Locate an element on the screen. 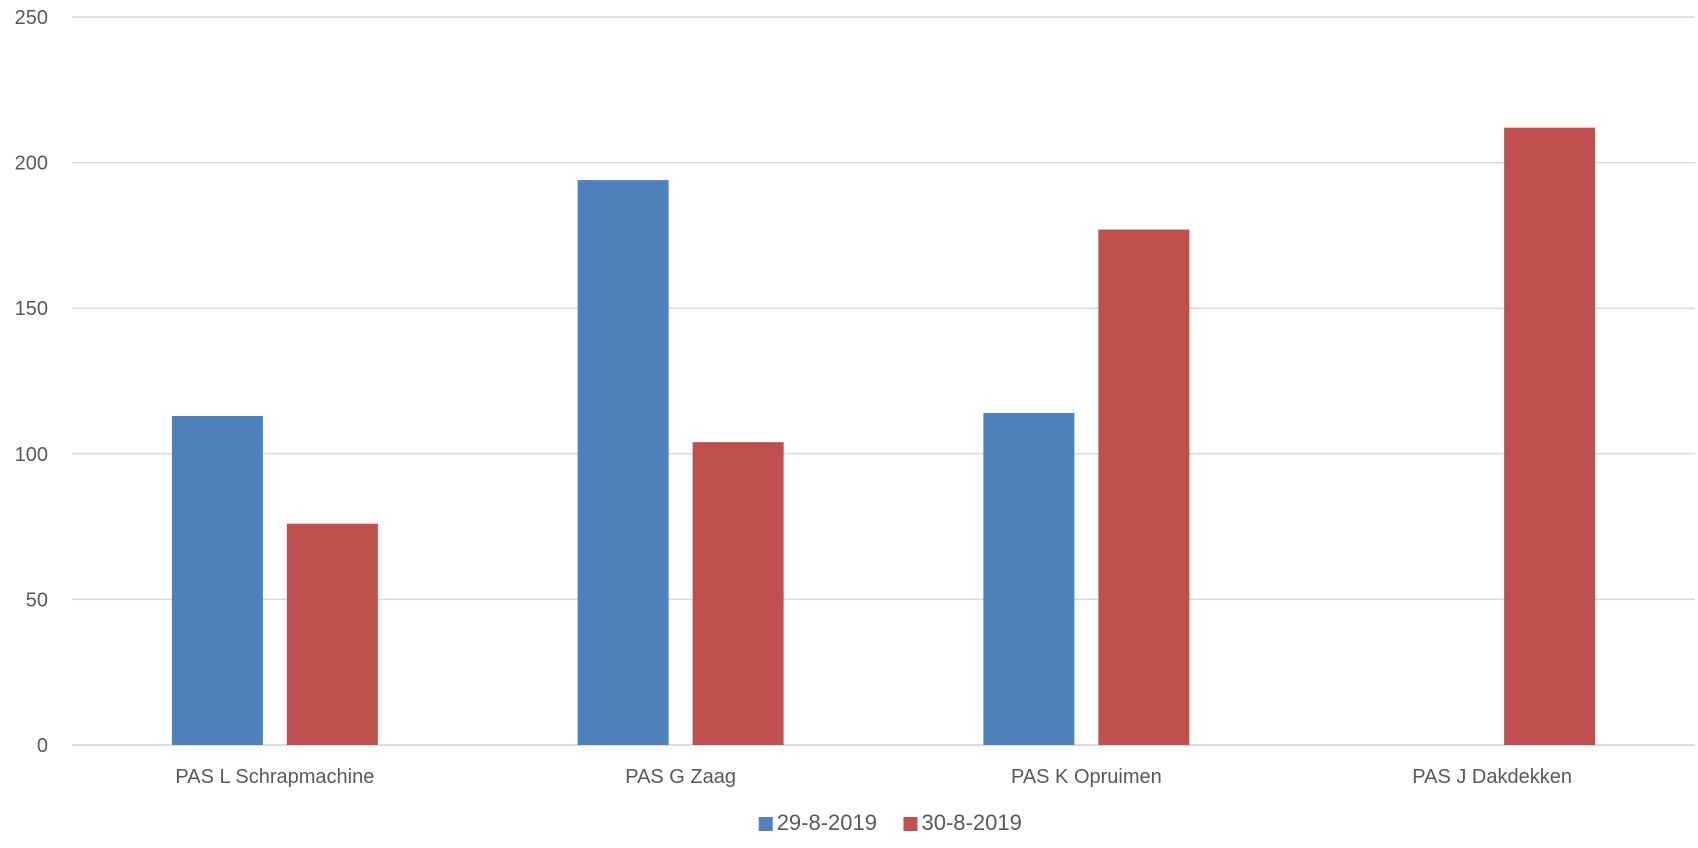  y-tick-label: 200 is located at coordinates (31, 164).